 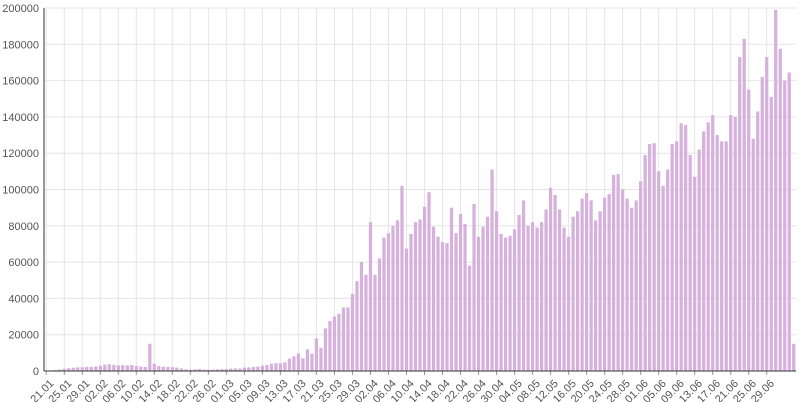 I want to click on y-tick-label: 20000, so click(x=23, y=336).